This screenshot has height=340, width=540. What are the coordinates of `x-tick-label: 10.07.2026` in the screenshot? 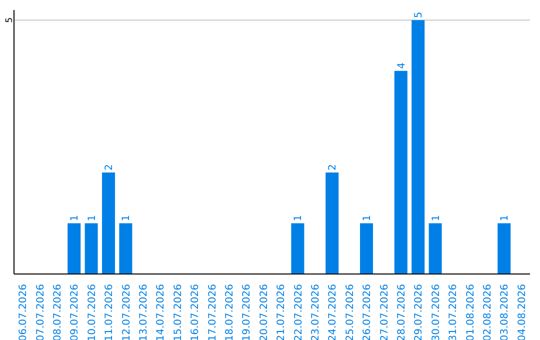 It's located at (92, 312).